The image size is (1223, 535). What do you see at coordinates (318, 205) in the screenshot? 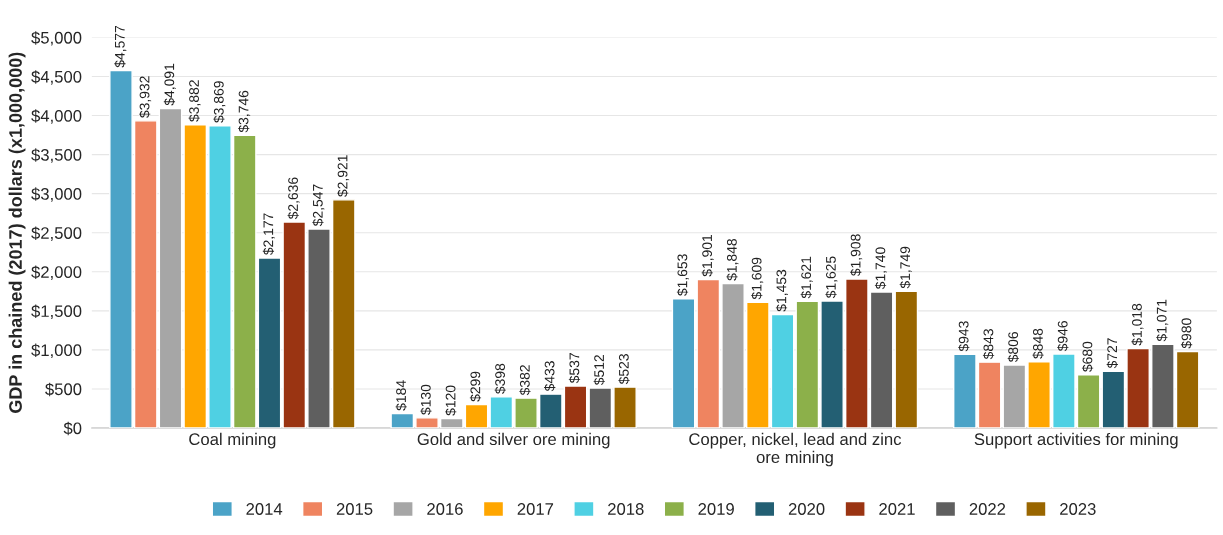
I see `data-label: $2,547` at bounding box center [318, 205].